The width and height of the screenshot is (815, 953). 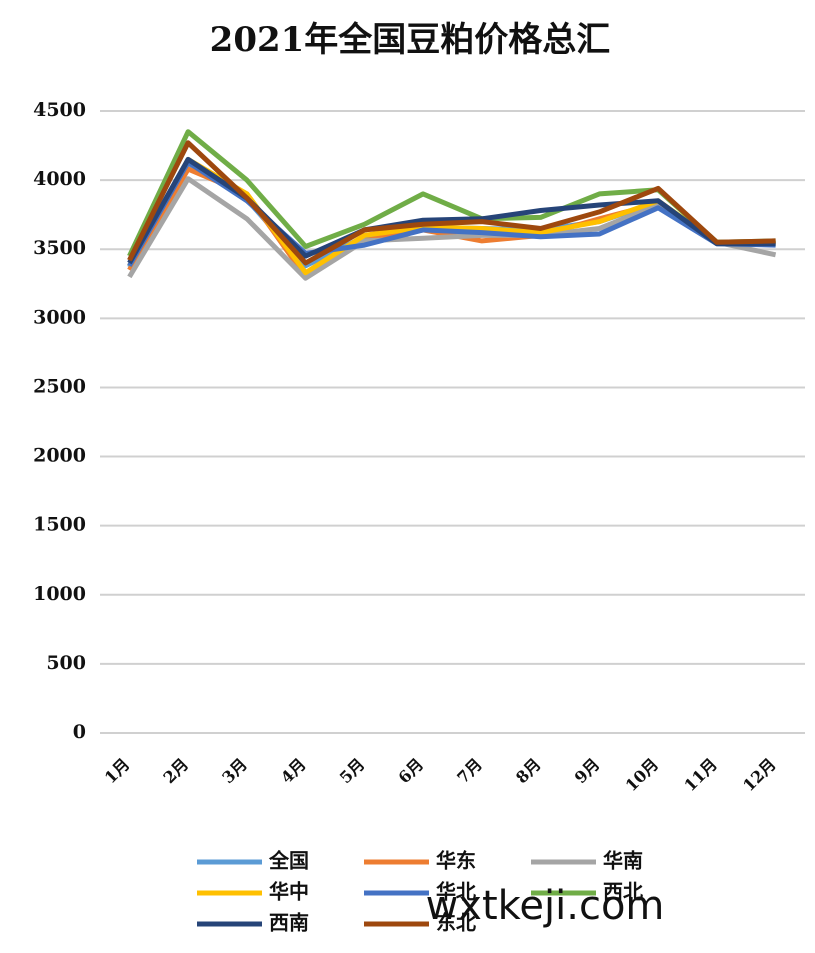 What do you see at coordinates (528, 771) in the screenshot?
I see `x-tick-label: 8月` at bounding box center [528, 771].